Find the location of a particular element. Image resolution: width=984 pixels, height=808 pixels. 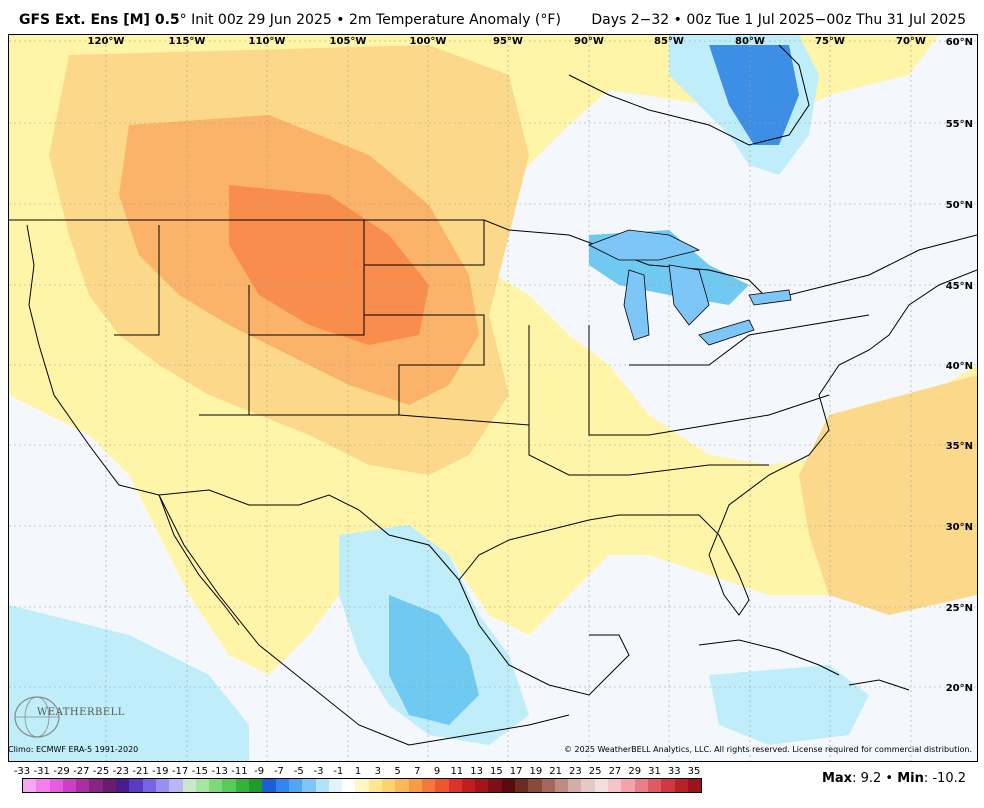

lake-erie is located at coordinates (726, 332).